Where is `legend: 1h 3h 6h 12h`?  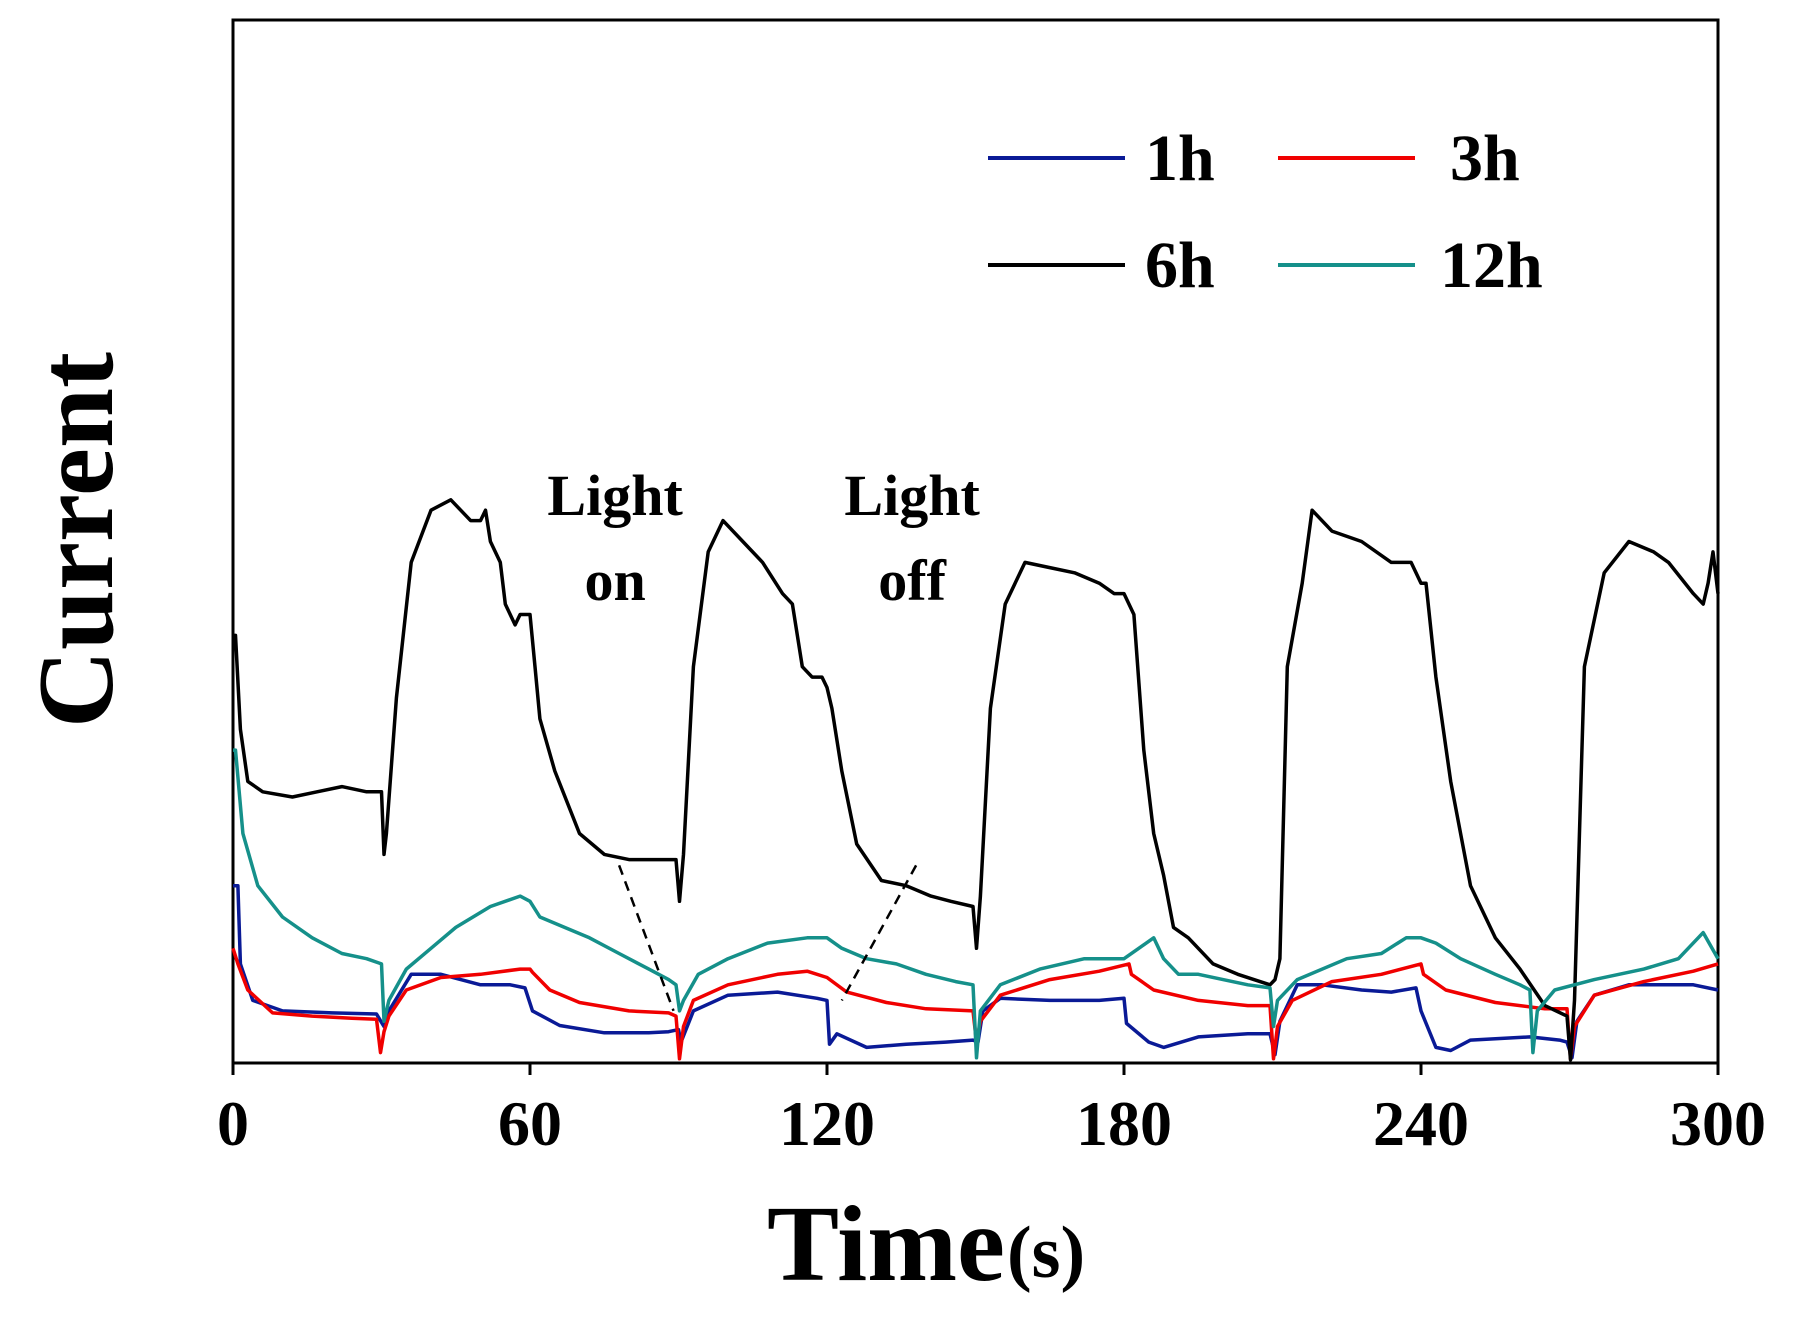 legend: 1h 3h 6h 12h is located at coordinates (1265, 212).